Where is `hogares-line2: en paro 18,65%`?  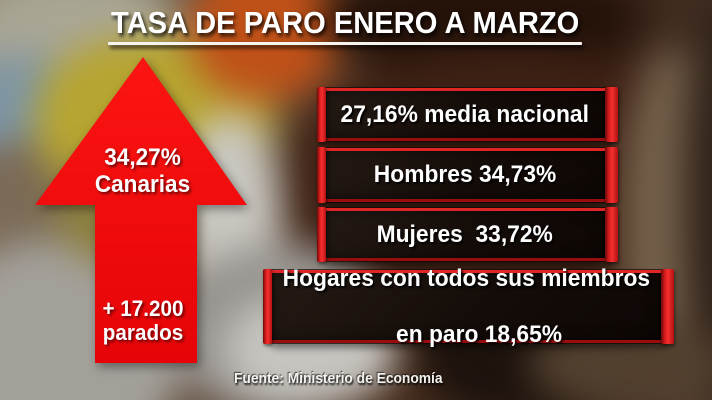
hogares-line2: en paro 18,65% is located at coordinates (478, 334).